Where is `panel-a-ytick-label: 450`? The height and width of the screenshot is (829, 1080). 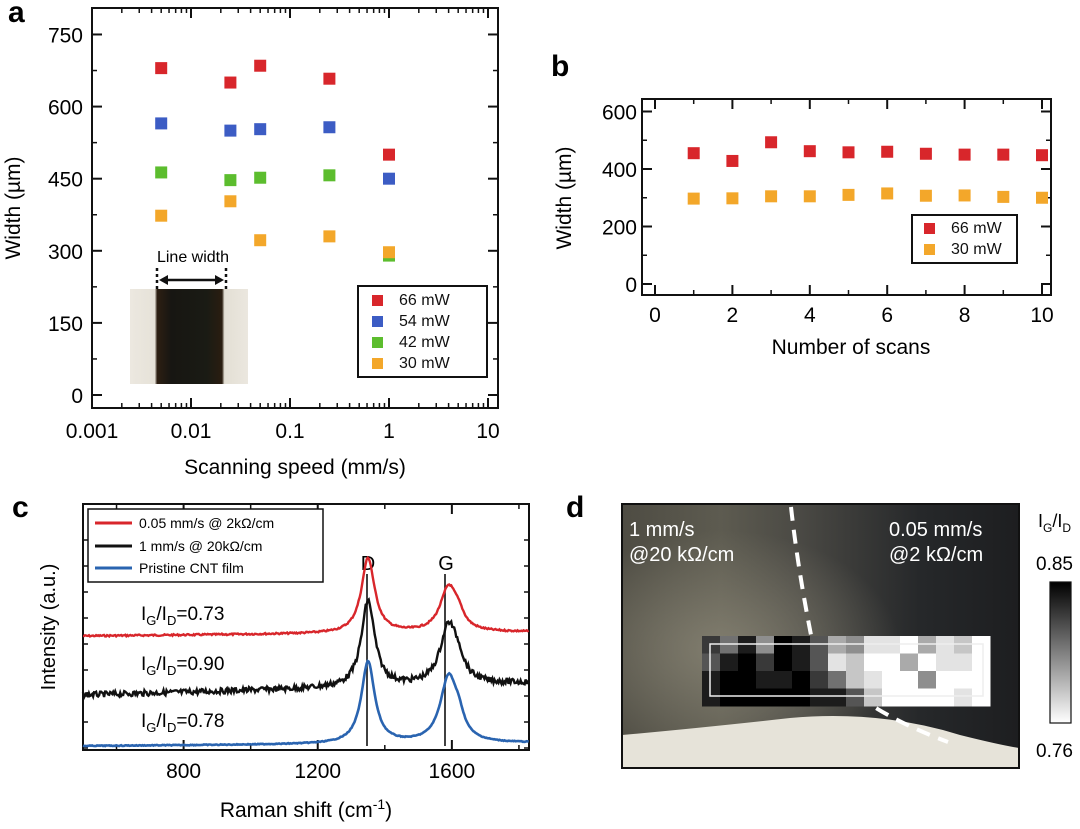 panel-a-ytick-label: 450 is located at coordinates (65, 180).